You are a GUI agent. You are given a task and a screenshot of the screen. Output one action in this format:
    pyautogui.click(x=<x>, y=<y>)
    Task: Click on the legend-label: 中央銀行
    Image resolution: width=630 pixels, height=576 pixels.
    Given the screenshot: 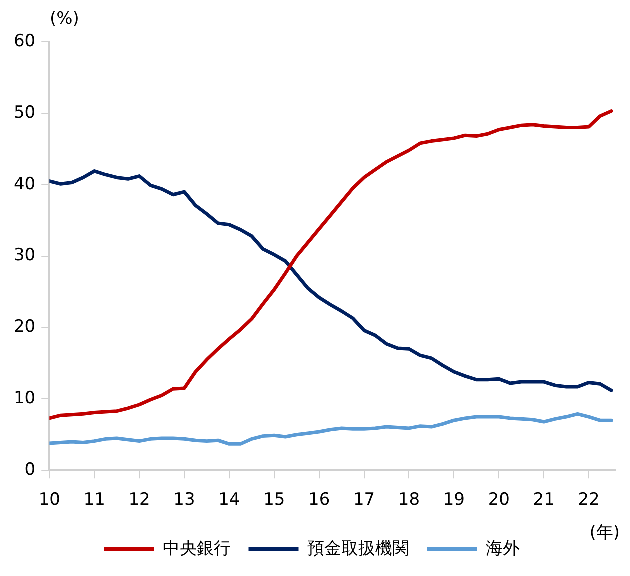 What is the action you would take?
    pyautogui.click(x=196, y=548)
    